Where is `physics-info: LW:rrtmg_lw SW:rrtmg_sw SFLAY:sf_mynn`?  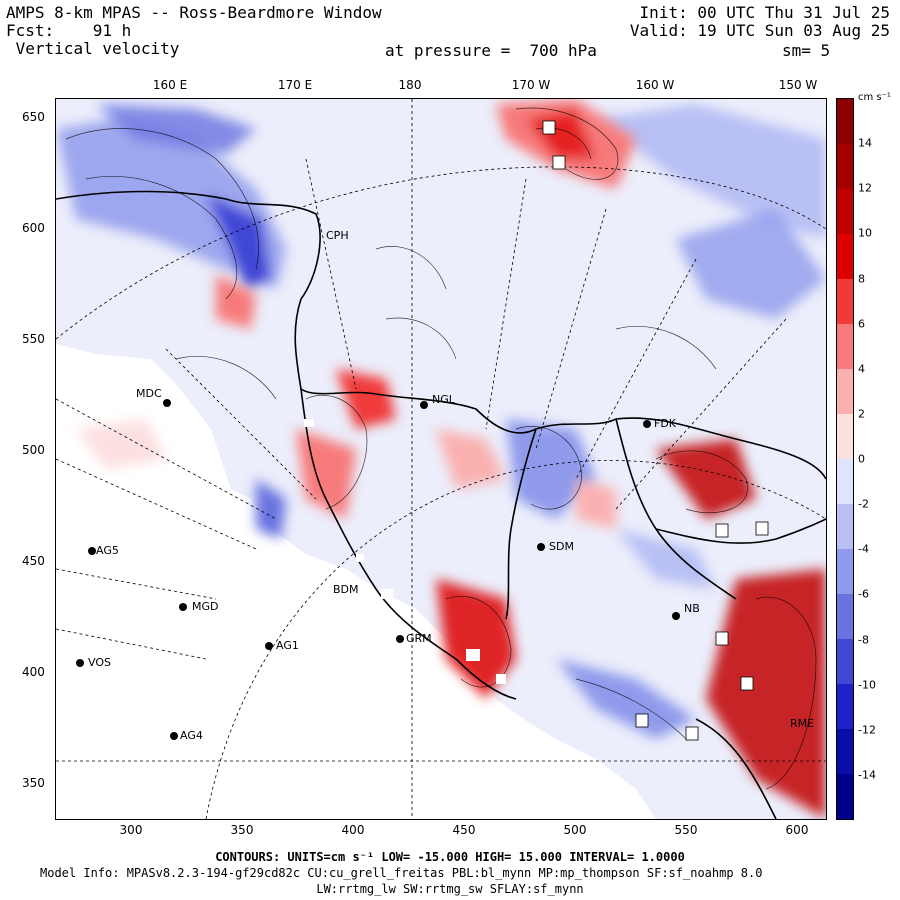 physics-info: LW:rrtmg_lw SW:rrtmg_sw SFLAY:sf_mynn is located at coordinates (450, 889).